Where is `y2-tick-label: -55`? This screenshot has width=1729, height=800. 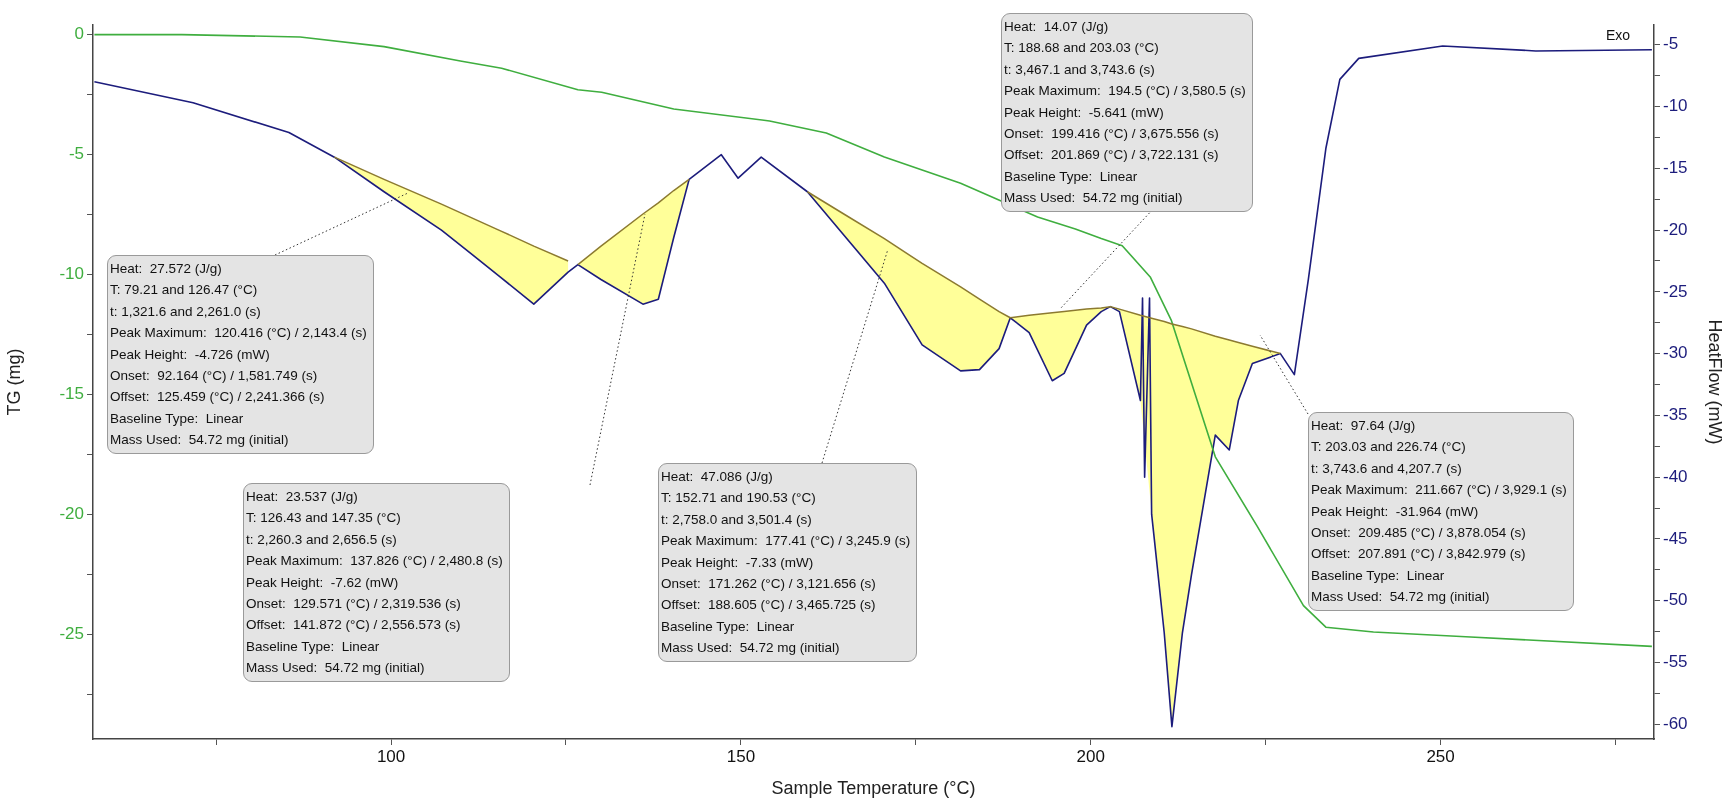 y2-tick-label: -55 is located at coordinates (1675, 662).